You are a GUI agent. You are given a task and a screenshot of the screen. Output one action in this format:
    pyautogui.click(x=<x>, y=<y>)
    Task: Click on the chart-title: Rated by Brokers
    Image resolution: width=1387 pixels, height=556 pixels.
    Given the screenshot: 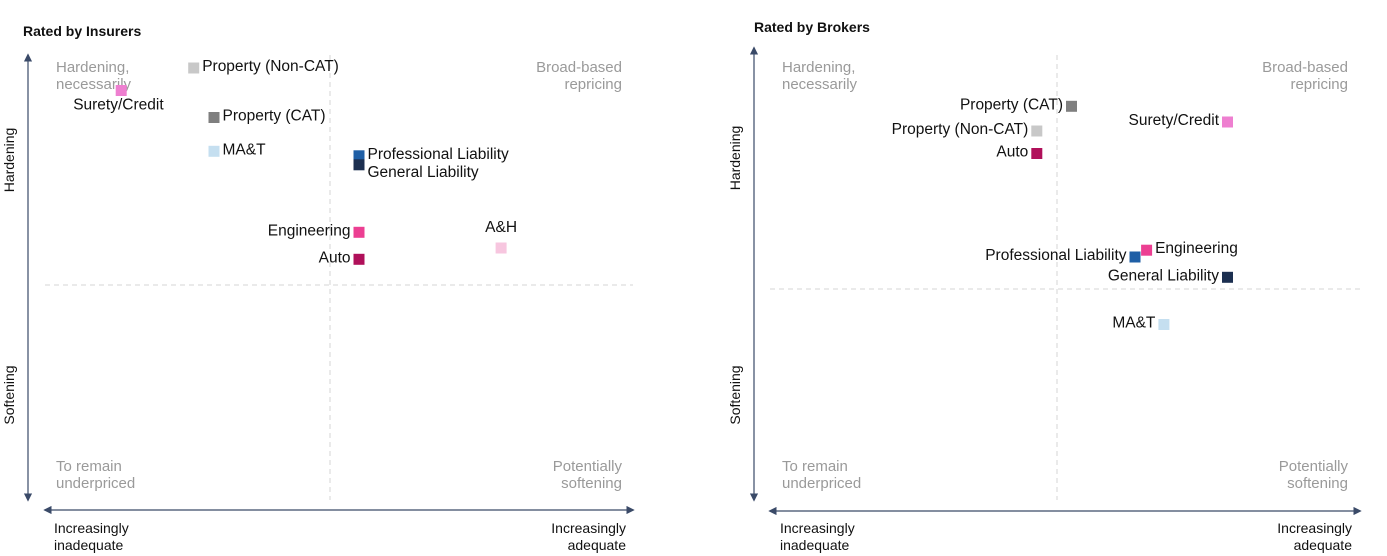 What is the action you would take?
    pyautogui.click(x=812, y=27)
    